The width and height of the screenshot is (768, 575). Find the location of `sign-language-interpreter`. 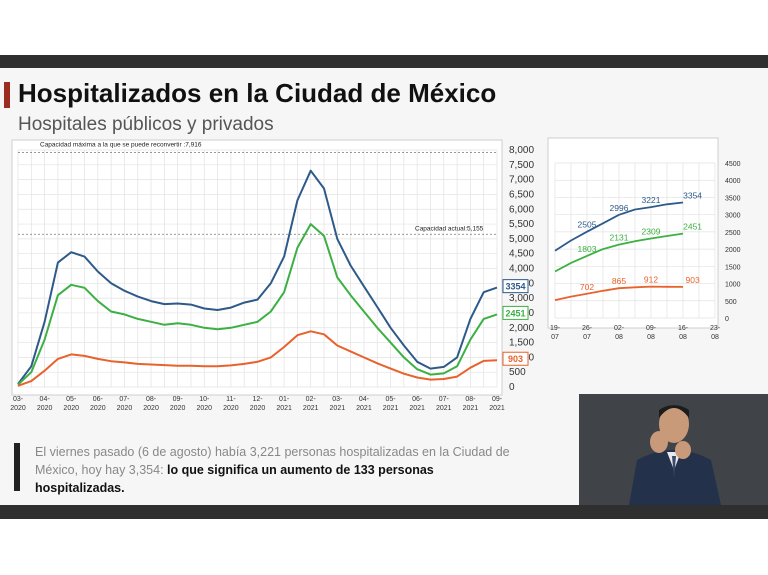

sign-language-interpreter is located at coordinates (673, 449).